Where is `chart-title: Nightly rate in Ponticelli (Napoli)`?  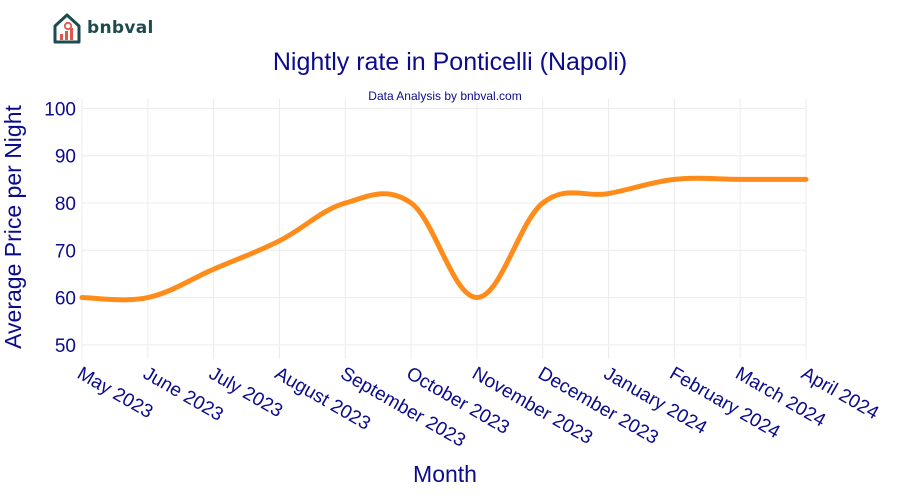
chart-title: Nightly rate in Ponticelli (Napoli) is located at coordinates (450, 62).